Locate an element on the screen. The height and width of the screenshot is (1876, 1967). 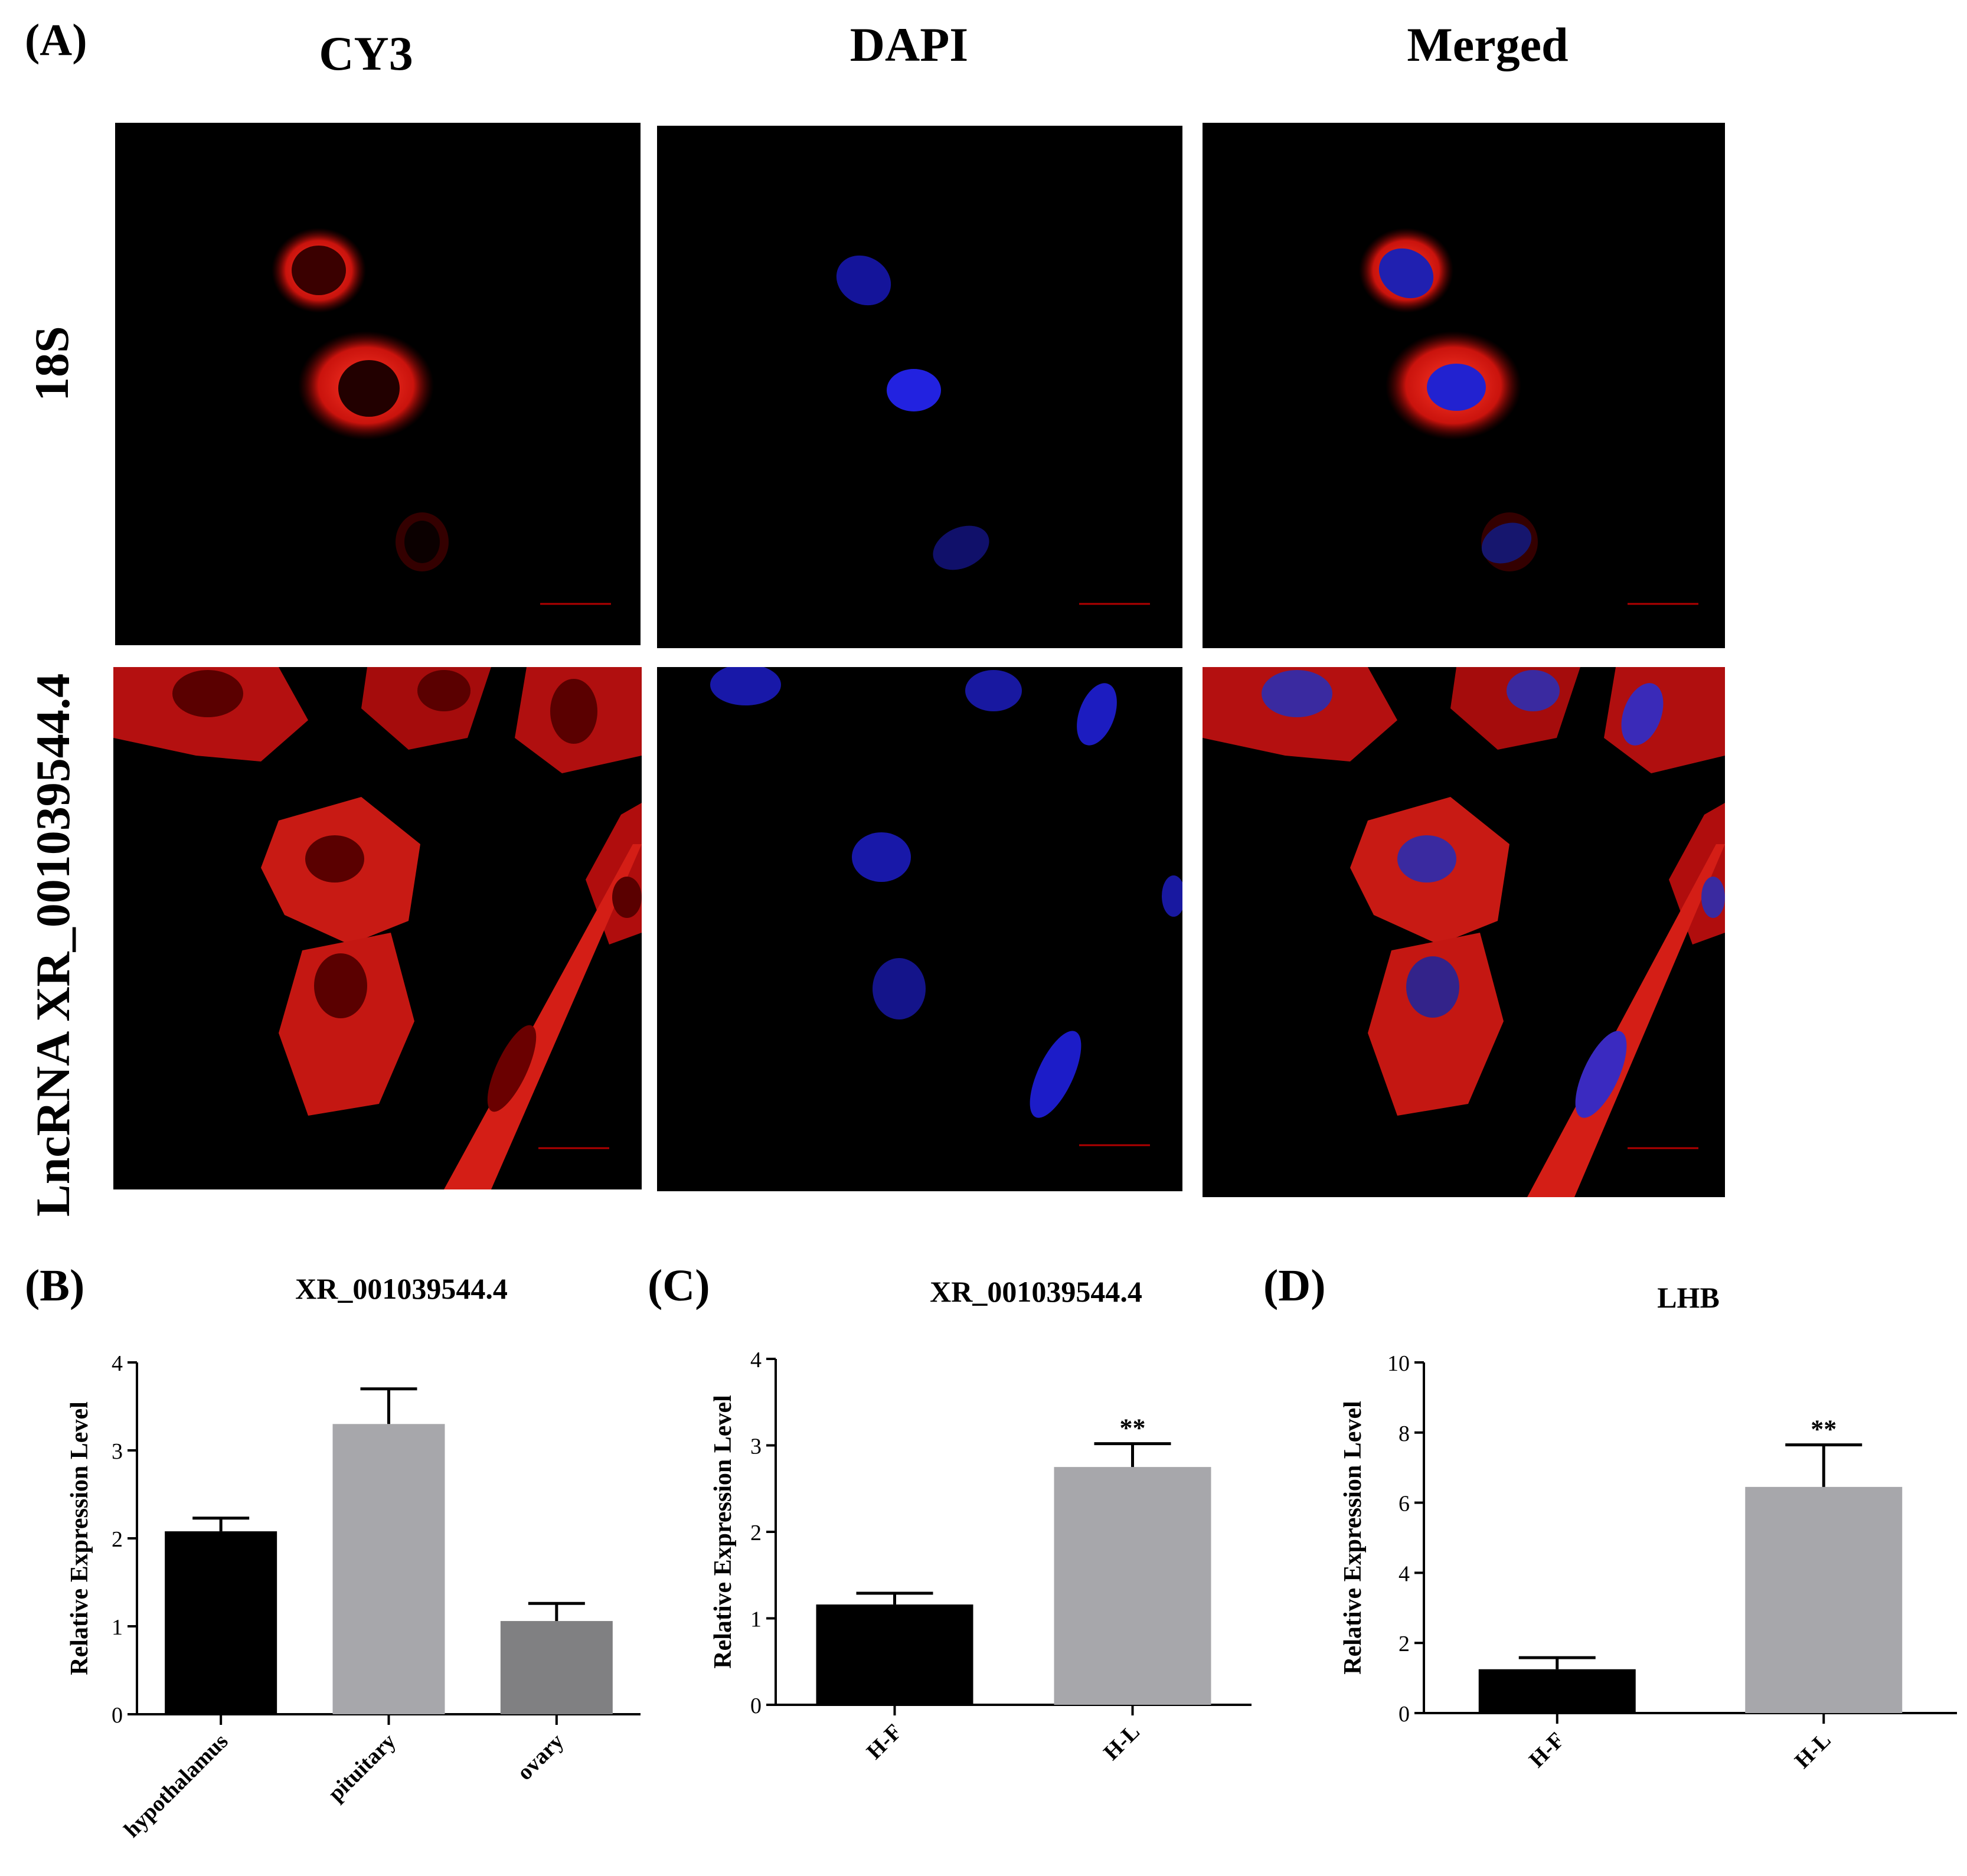
micrograph-18s-cy3-image is located at coordinates (441, 416).